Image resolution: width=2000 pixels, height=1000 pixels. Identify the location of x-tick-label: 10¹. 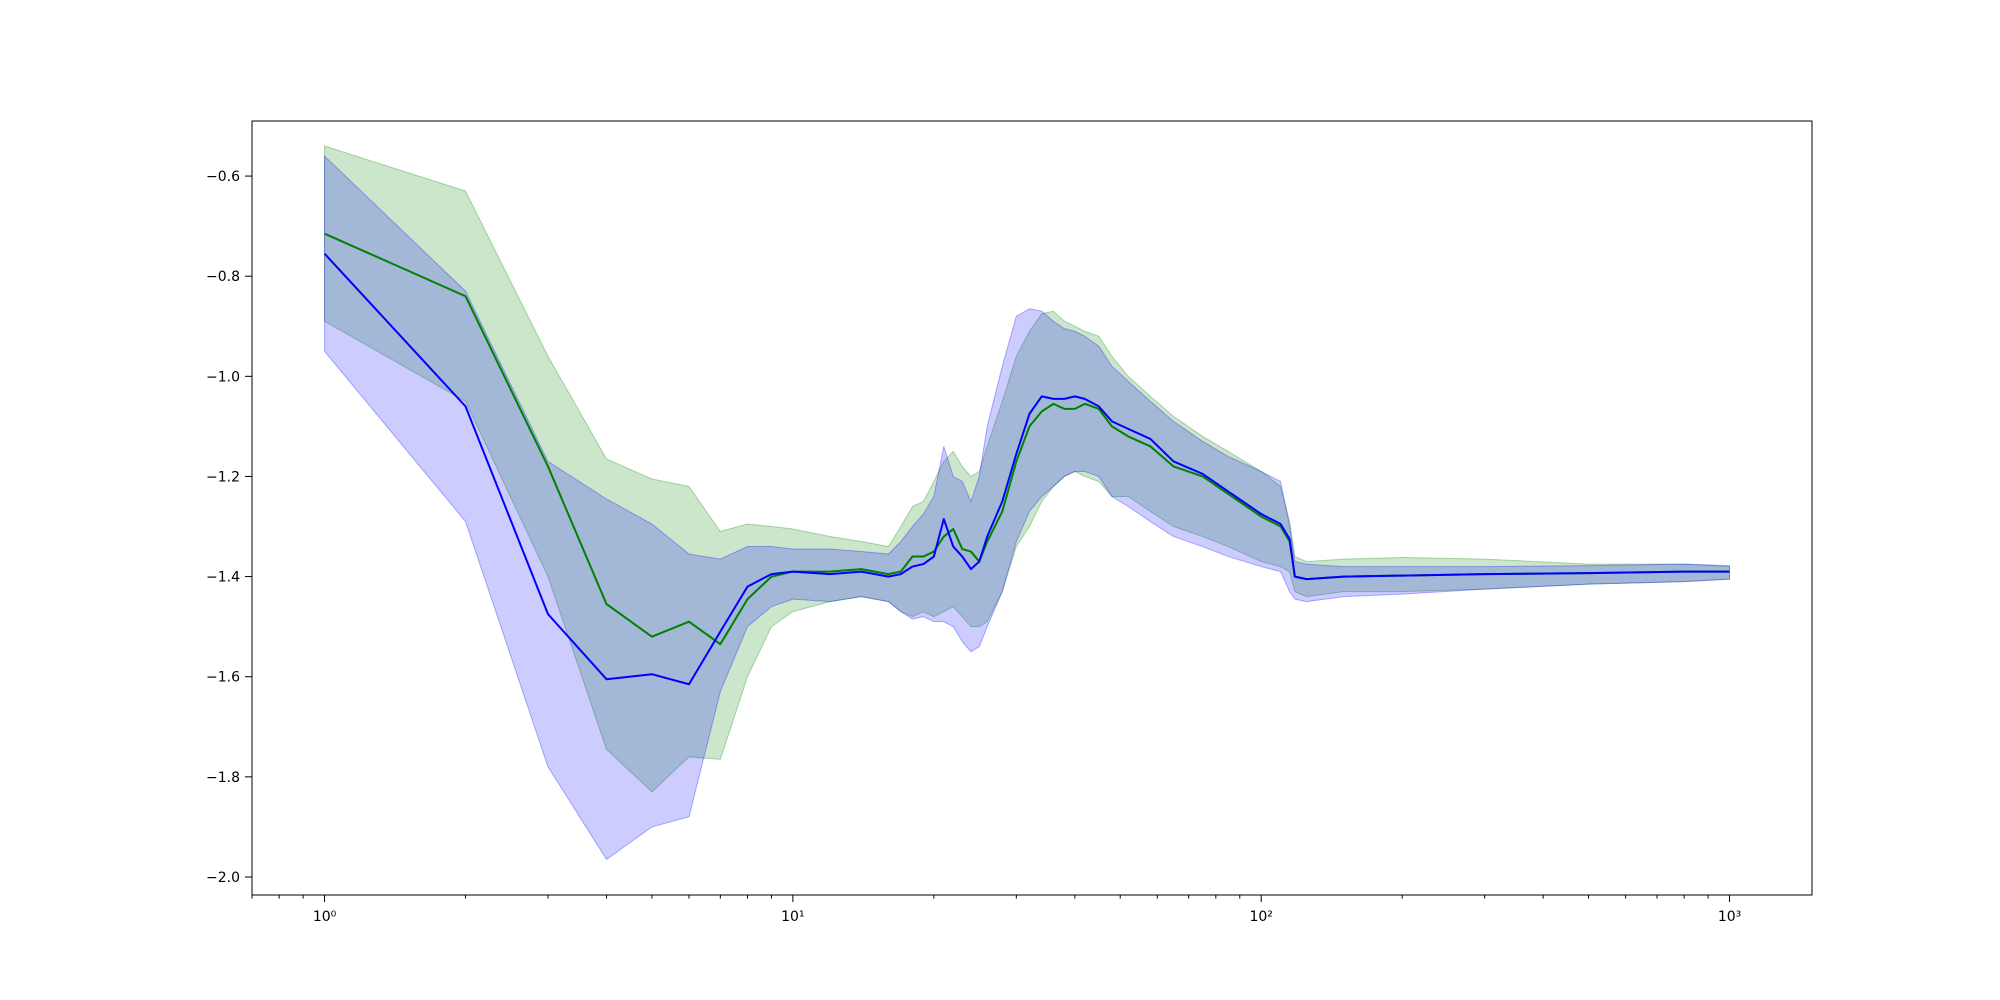
(792, 917).